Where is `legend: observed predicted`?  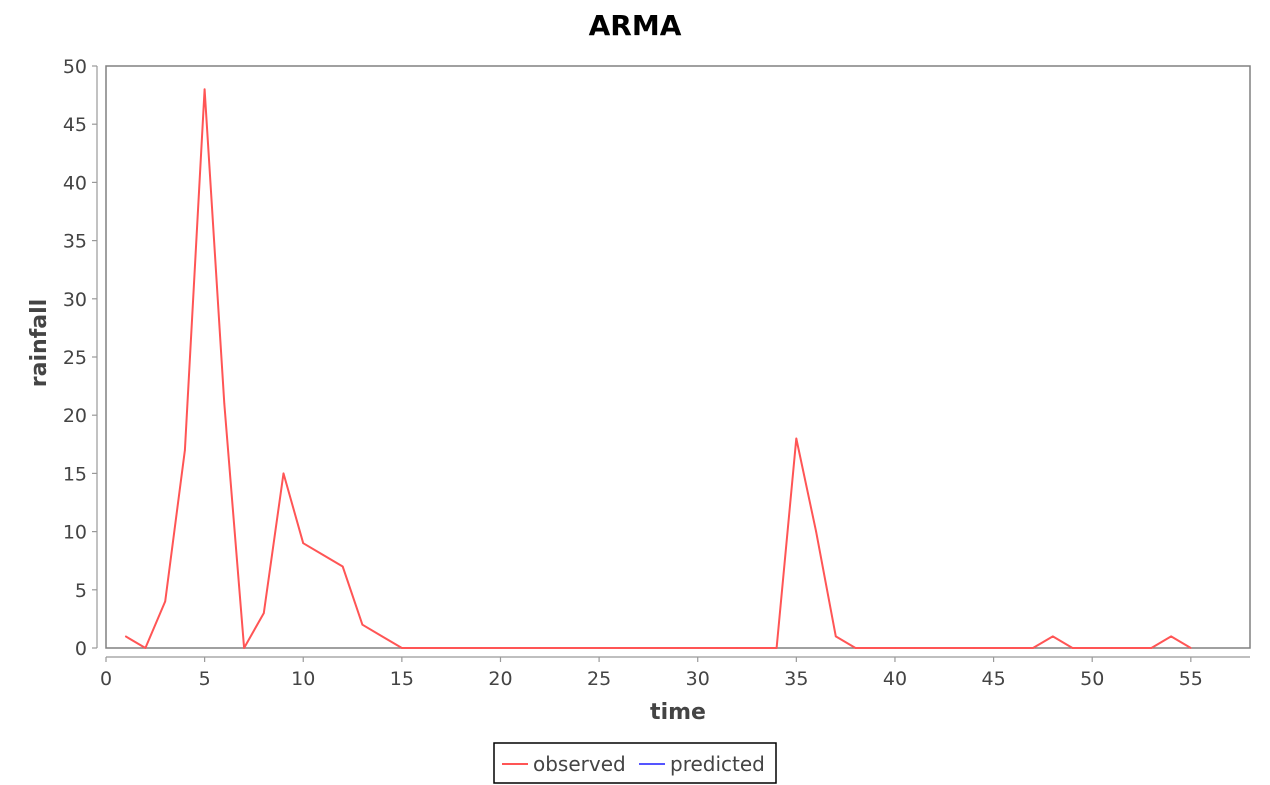
legend: observed predicted is located at coordinates (635, 763).